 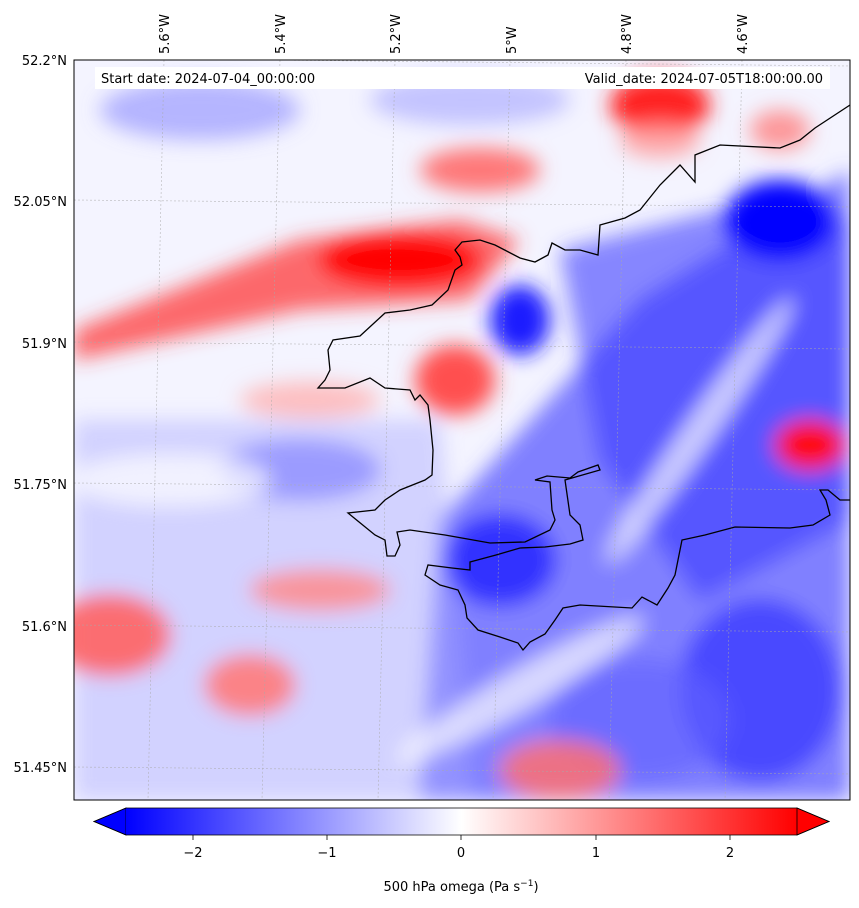 I want to click on colorbar-tick-label: 0, so click(x=461, y=853).